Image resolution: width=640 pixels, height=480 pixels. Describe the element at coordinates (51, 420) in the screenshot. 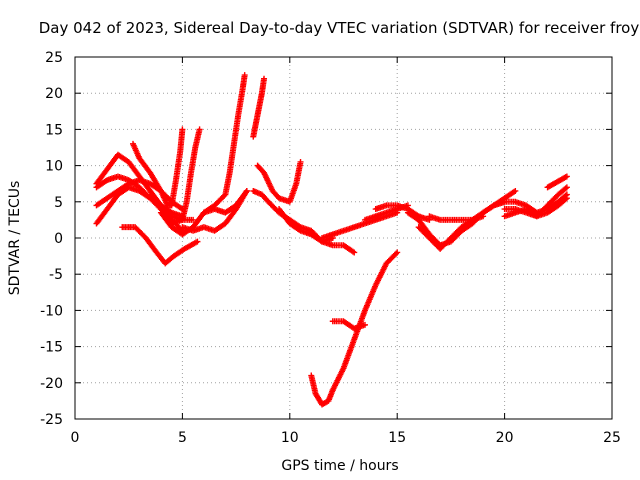

I see `y-tick-label: -25` at that location.